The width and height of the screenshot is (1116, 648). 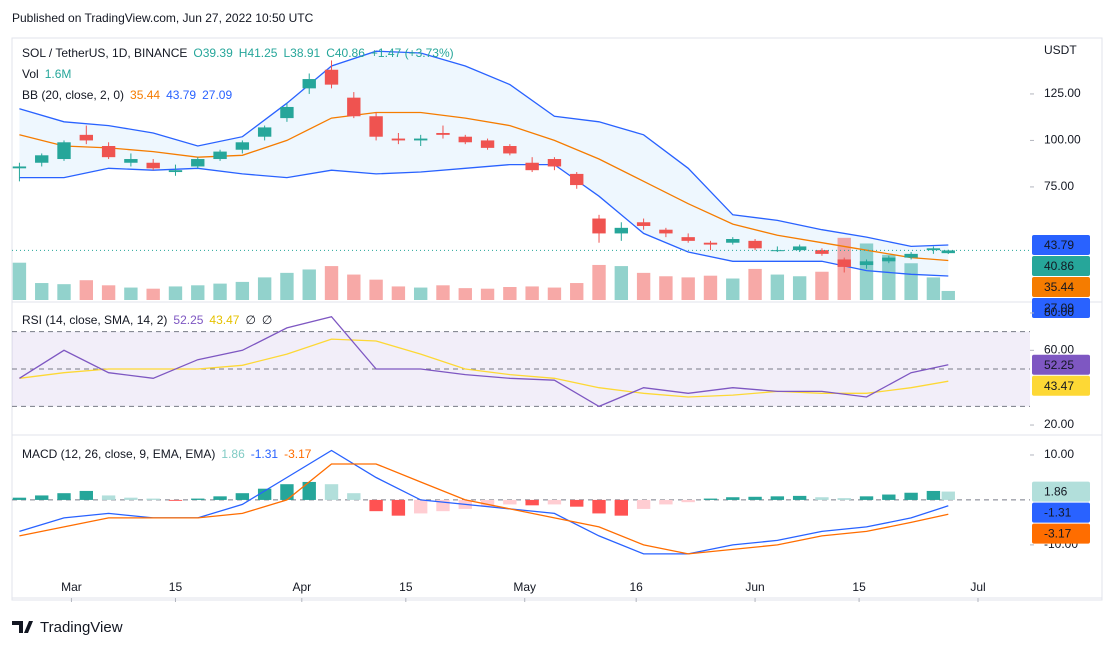 What do you see at coordinates (73, 95) in the screenshot?
I see `legend-item: BB (20, close, 2, 0)` at bounding box center [73, 95].